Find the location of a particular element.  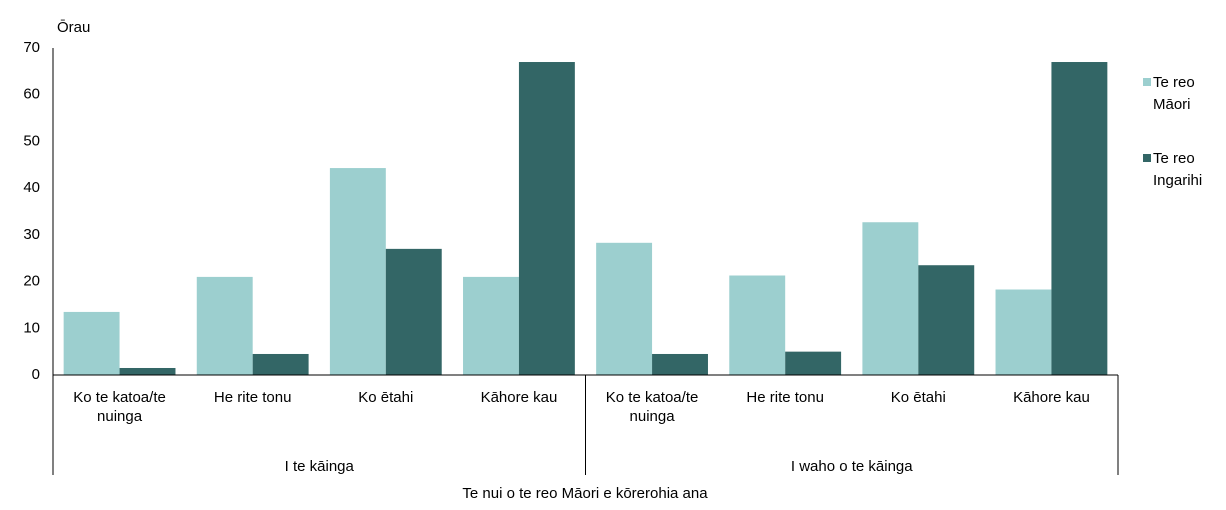

group-label: I waho o te kāinga is located at coordinates (852, 466).